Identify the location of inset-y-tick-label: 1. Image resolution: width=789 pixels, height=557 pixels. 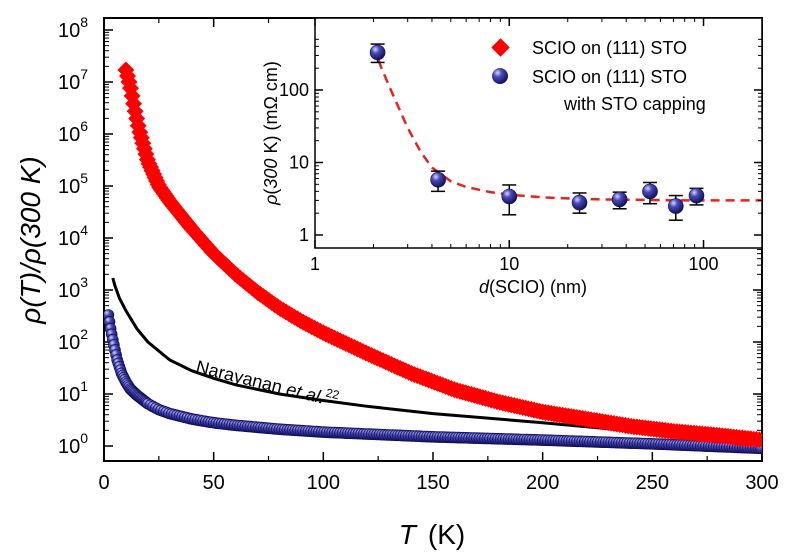
(304, 235).